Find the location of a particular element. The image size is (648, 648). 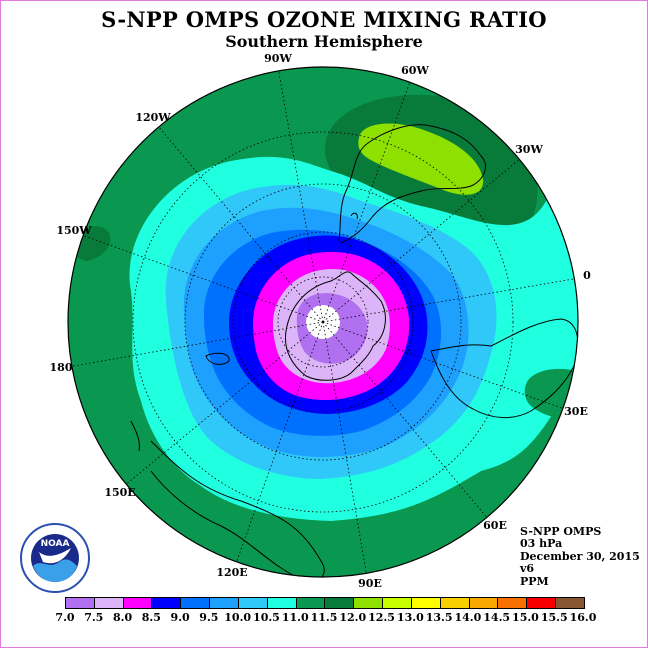

colorbar-tick-label: 8.5 is located at coordinates (151, 617).